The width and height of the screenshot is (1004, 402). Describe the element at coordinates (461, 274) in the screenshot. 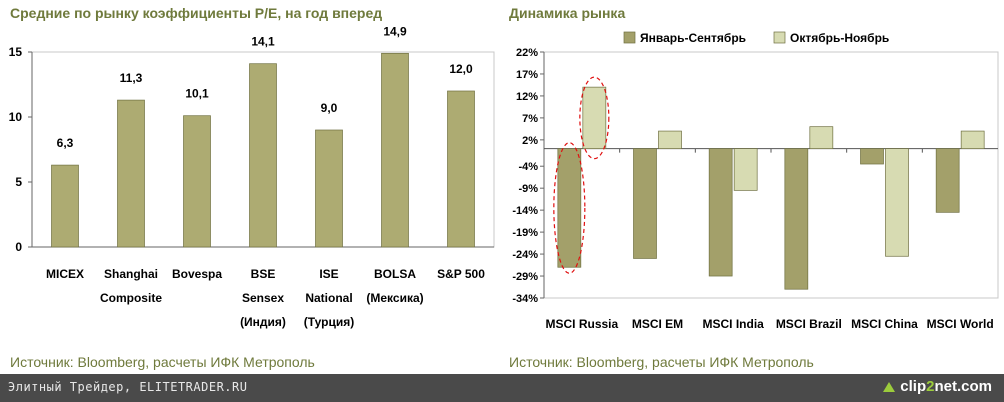

I see `pe-category-label: S&P 500` at that location.